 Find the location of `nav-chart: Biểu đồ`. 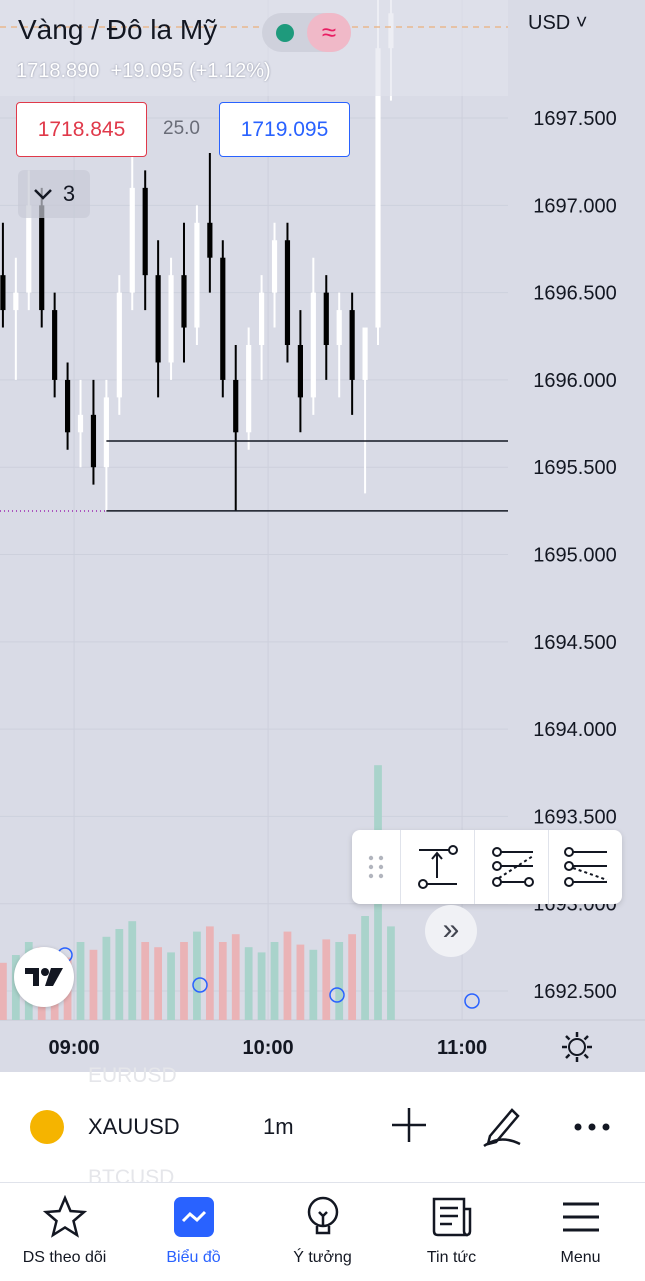

nav-chart: Biểu đồ is located at coordinates (193, 1232).